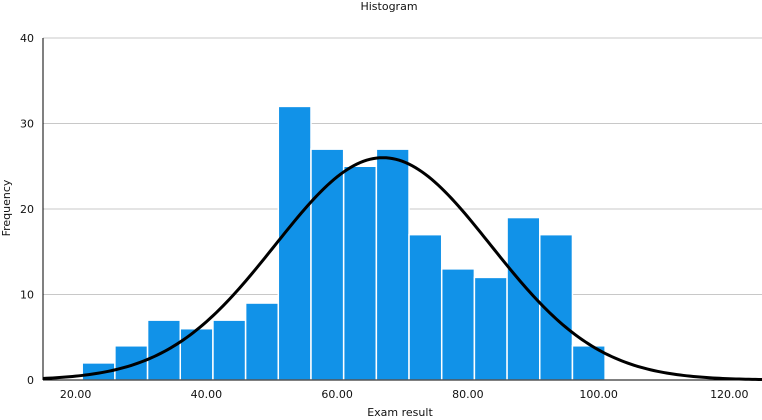  Describe the element at coordinates (27, 38) in the screenshot. I see `y-tick-label: 40` at that location.